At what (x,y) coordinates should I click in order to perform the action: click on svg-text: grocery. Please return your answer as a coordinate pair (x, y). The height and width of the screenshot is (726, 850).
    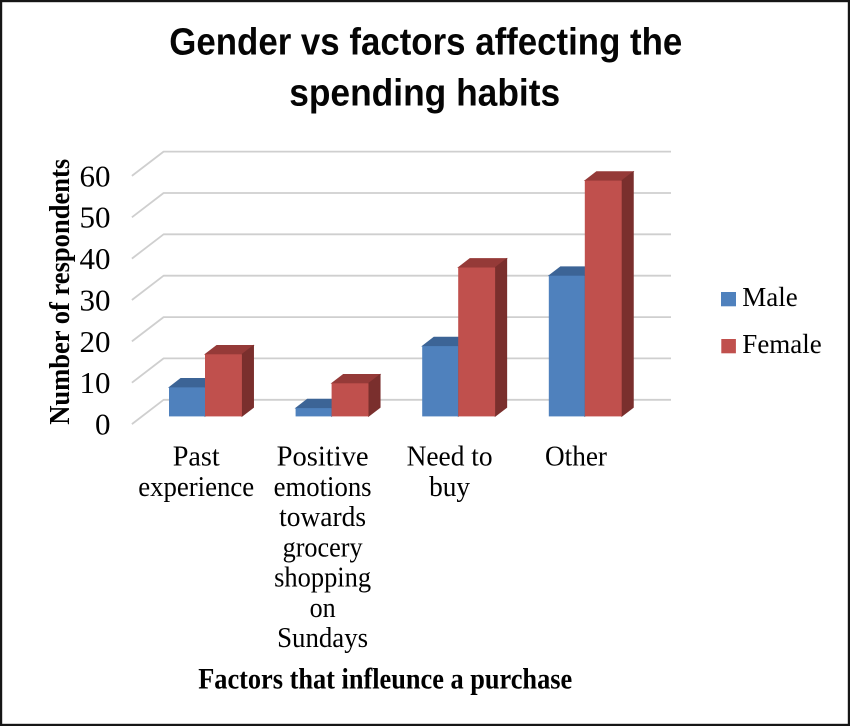
    Looking at the image, I should click on (323, 547).